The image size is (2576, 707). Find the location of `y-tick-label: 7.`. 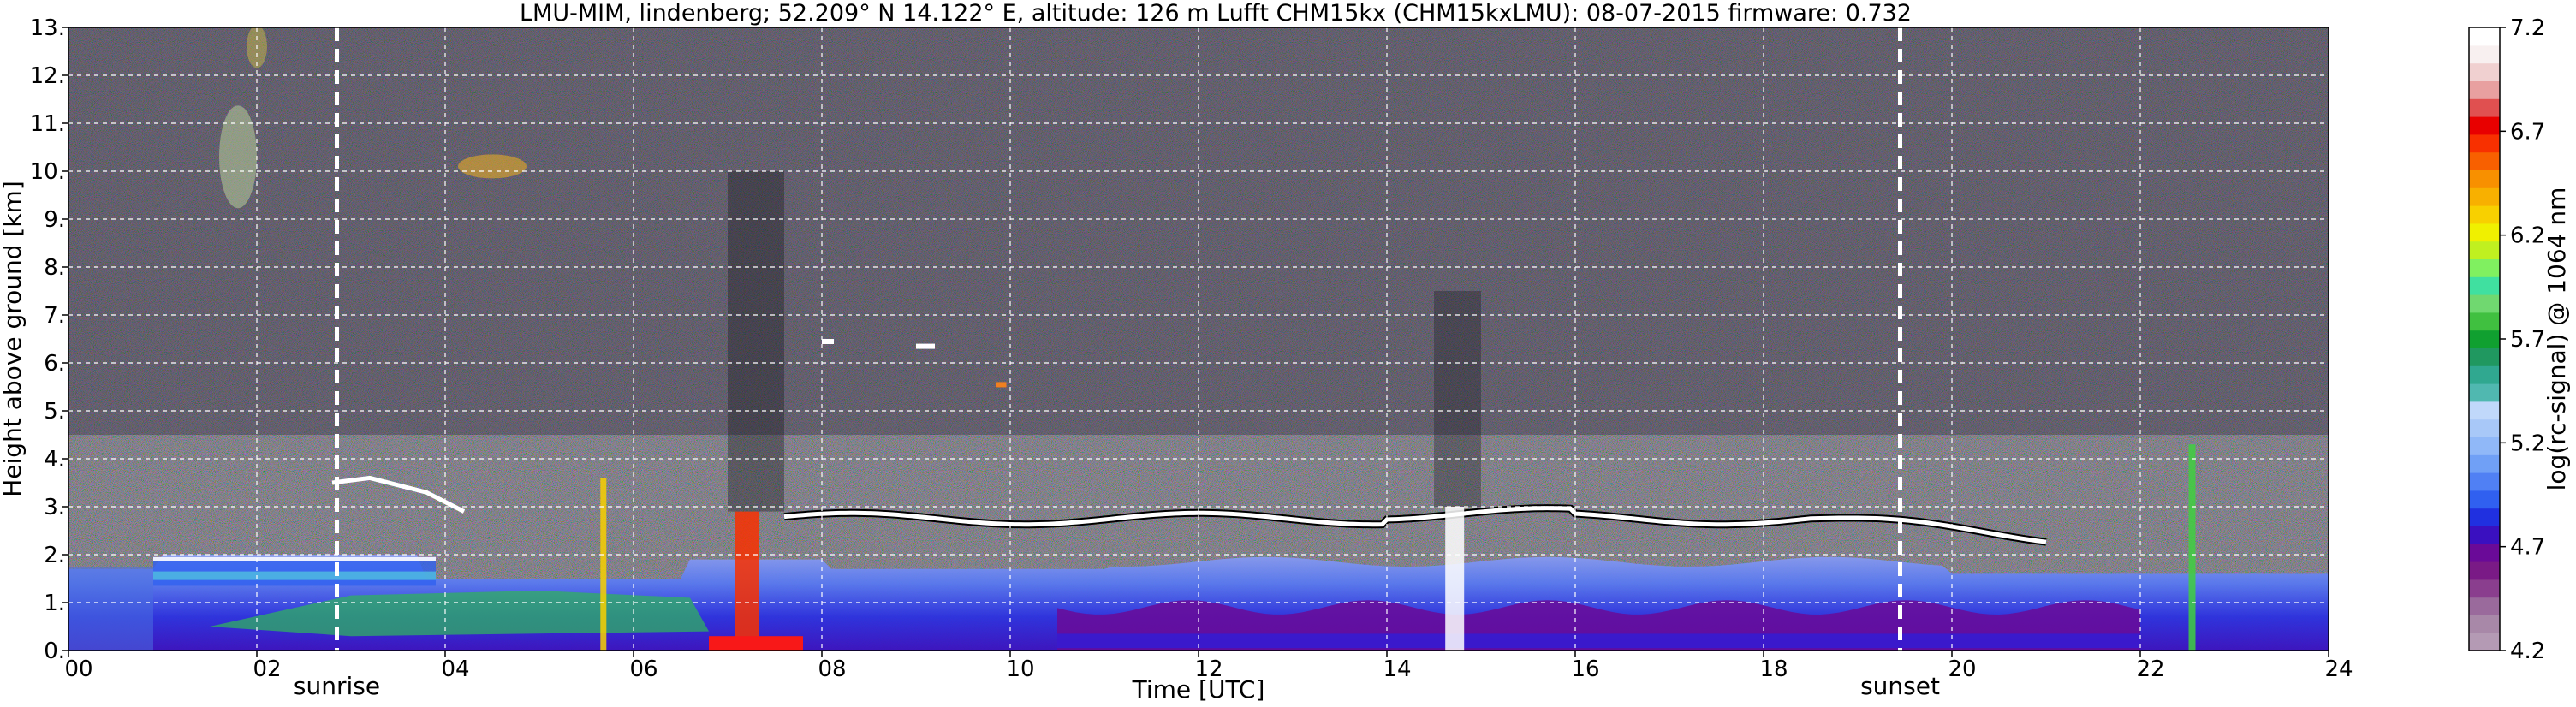

y-tick-label: 7. is located at coordinates (55, 316).